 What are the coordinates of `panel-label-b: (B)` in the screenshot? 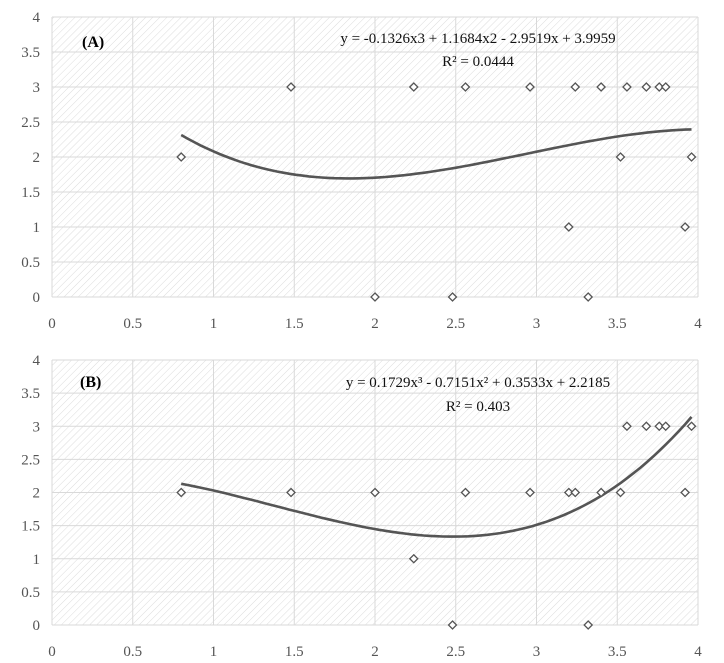 It's located at (90, 382).